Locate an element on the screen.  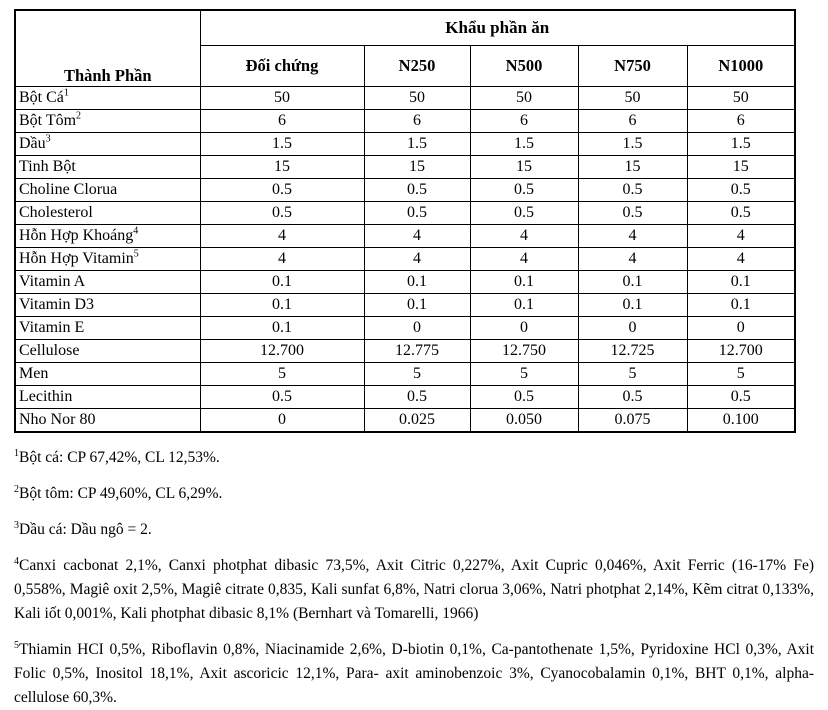
cell-value: 12.700 is located at coordinates (282, 351).